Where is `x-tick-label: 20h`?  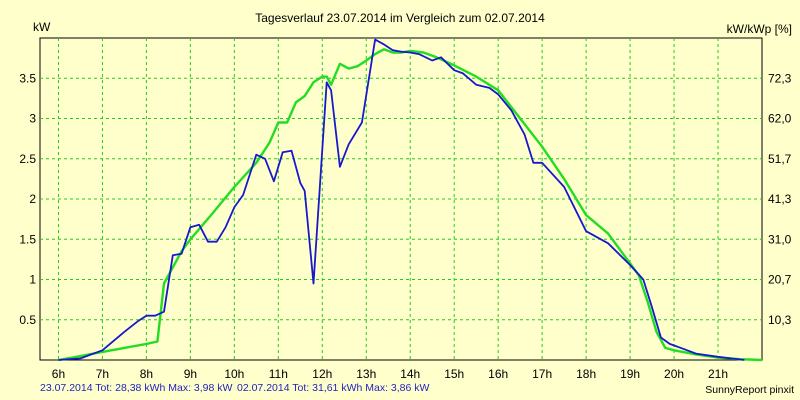
x-tick-label: 20h is located at coordinates (674, 374).